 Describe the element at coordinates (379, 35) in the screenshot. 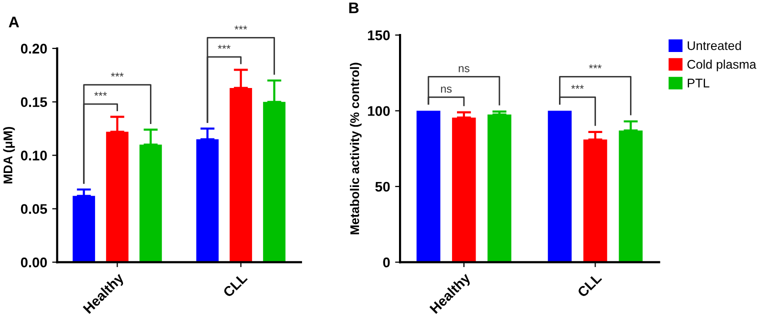

I see `y-tick-label: 150` at that location.